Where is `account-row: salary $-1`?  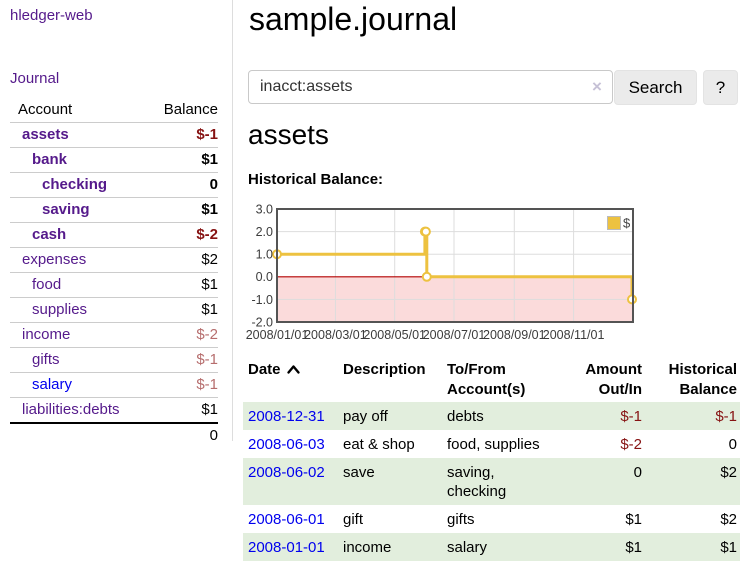
account-row: salary $-1 is located at coordinates (114, 385).